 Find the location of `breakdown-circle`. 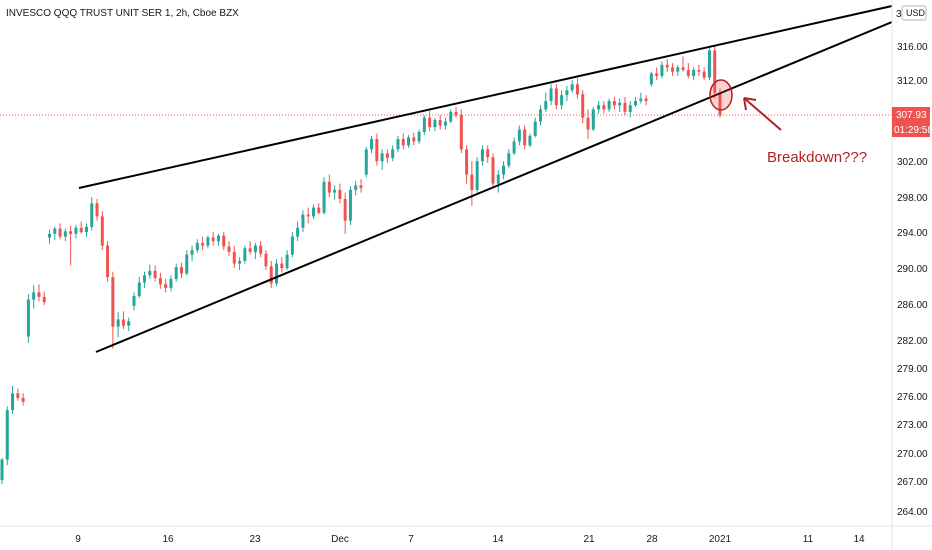

breakdown-circle is located at coordinates (721, 95).